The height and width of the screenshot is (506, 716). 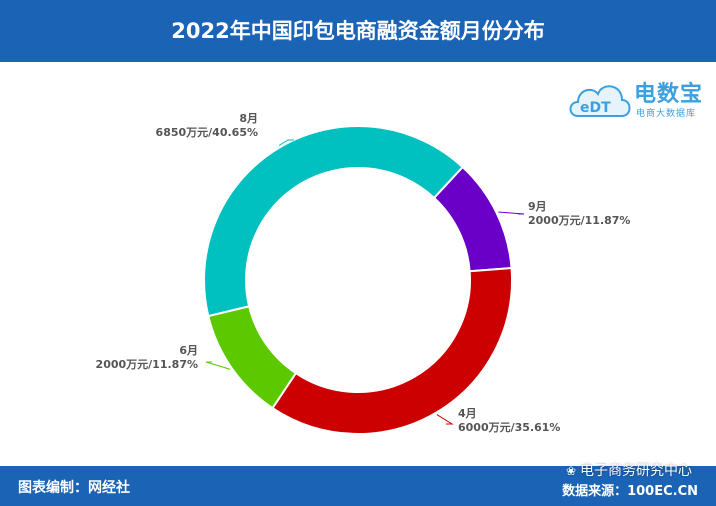 What do you see at coordinates (630, 491) in the screenshot?
I see `footer-source: 数据来源：100EC.CN` at bounding box center [630, 491].